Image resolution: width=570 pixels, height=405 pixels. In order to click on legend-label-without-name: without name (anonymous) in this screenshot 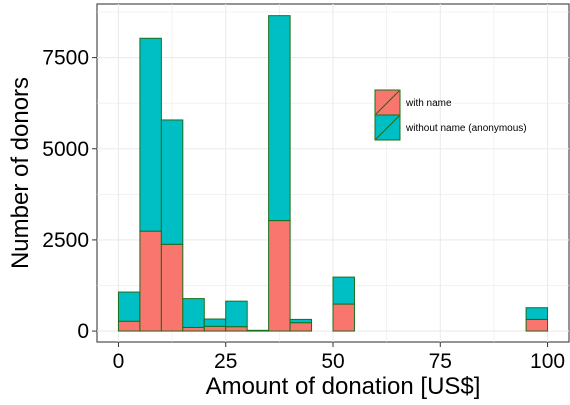, I will do `click(466, 128)`.